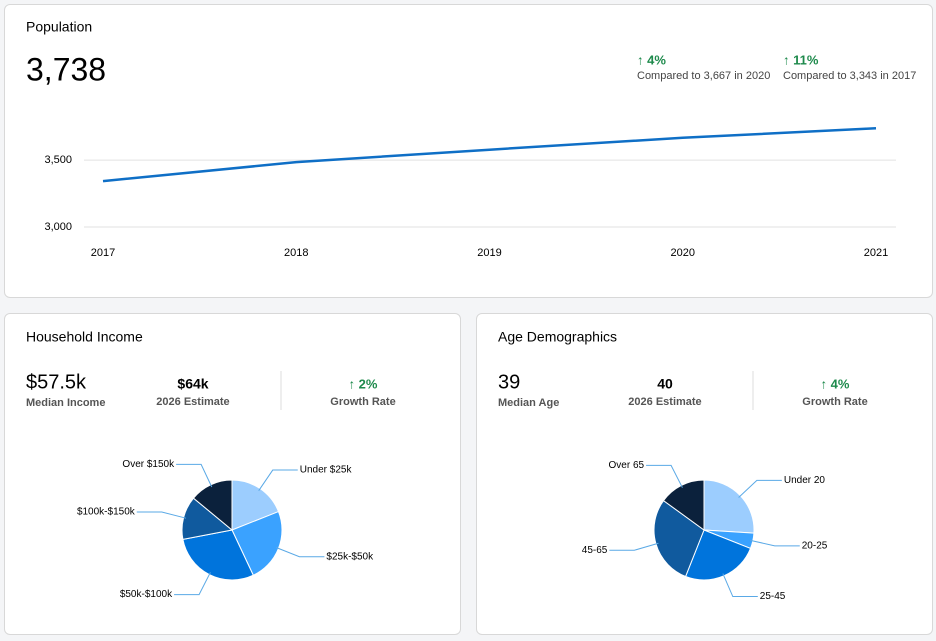 Image resolution: width=936 pixels, height=641 pixels. Describe the element at coordinates (557, 337) in the screenshot. I see `card-title: Age Demographics` at that location.